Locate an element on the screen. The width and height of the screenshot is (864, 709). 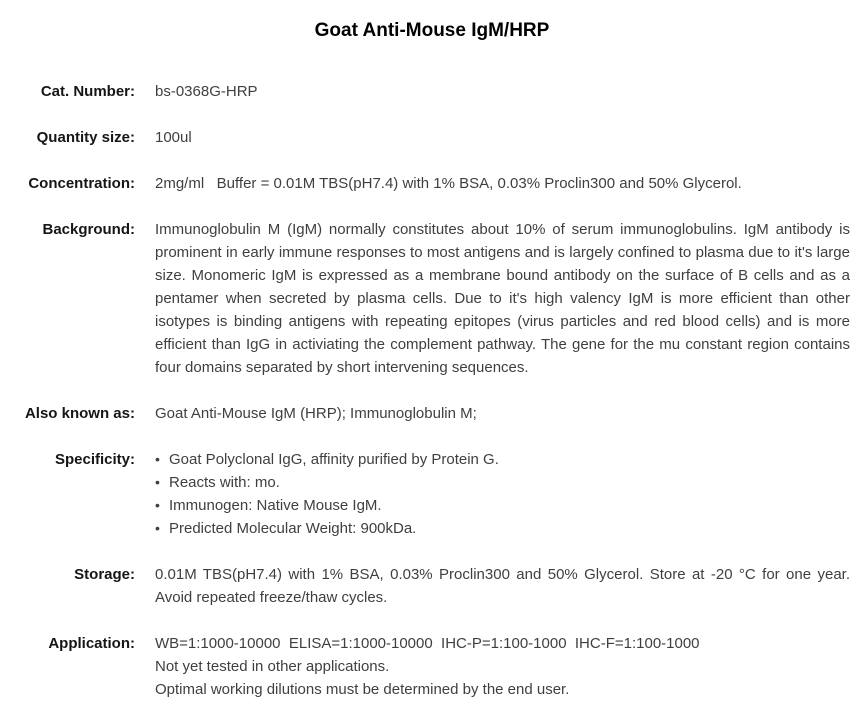
cat-number-label: Cat. Number: is located at coordinates (87, 91).